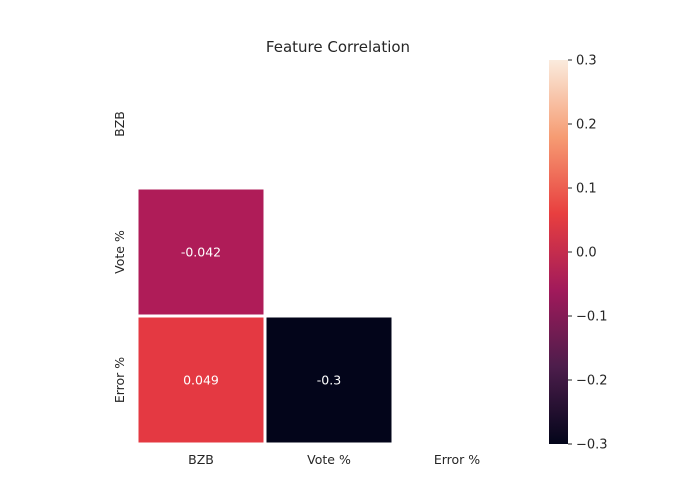 The image size is (700, 500). What do you see at coordinates (592, 381) in the screenshot?
I see `colorbar-tick-label-5: −0.2` at bounding box center [592, 381].